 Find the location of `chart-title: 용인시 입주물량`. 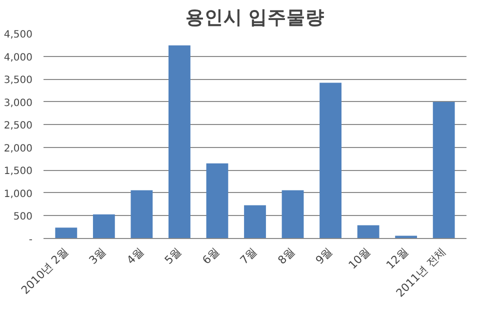

chart-title: 용인시 입주물량 is located at coordinates (255, 18).